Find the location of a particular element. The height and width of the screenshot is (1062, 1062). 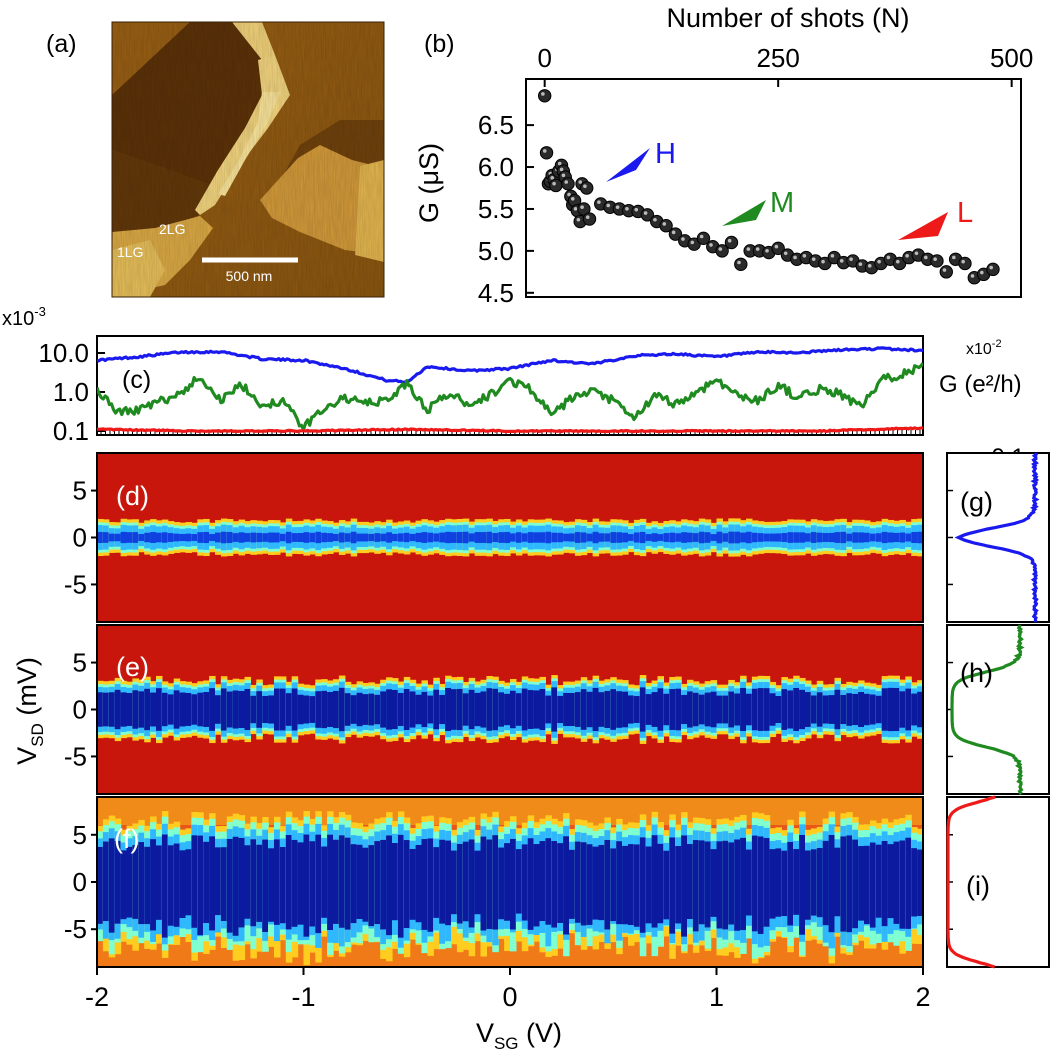

c-exponent-right: x10-2 is located at coordinates (984, 348).